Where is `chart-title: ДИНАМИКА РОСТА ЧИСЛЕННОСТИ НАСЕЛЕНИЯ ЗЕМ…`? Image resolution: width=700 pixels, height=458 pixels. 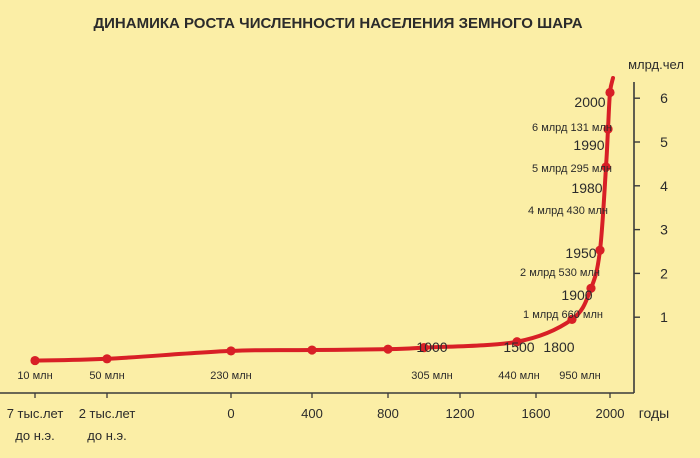 chart-title: ДИНАМИКА РОСТА ЧИСЛЕННОСТИ НАСЕЛЕНИЯ ЗЕМ… is located at coordinates (337, 23).